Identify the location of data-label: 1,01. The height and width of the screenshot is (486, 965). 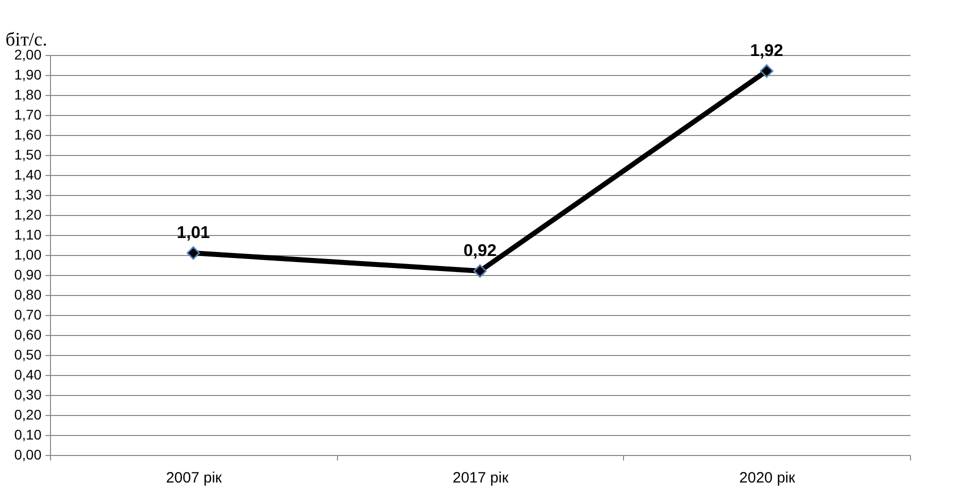
(193, 232).